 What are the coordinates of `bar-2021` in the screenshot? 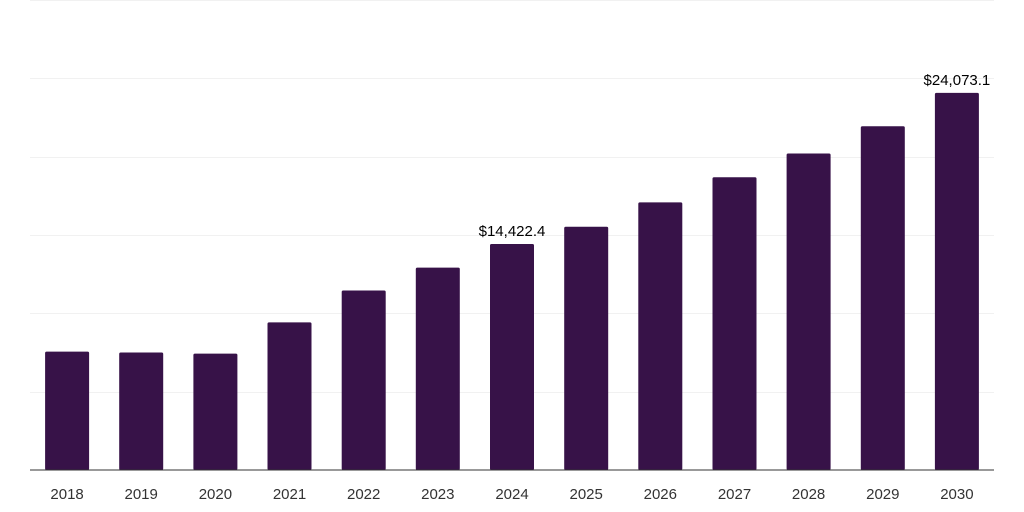 It's located at (289, 396).